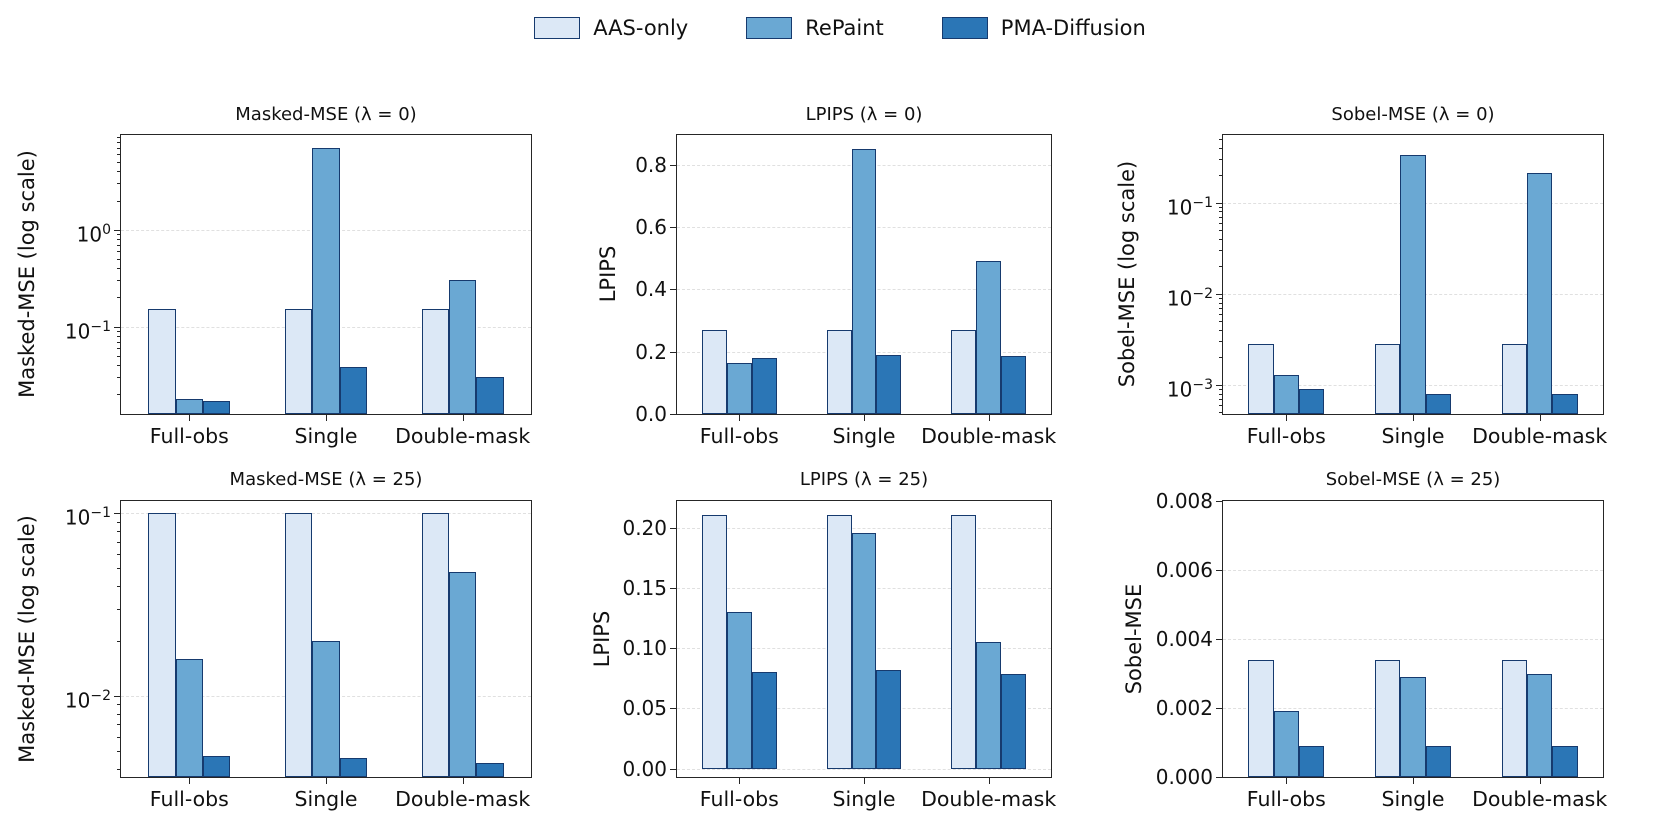 This screenshot has width=1680, height=840. I want to click on y-tick-label: 0.004, so click(1184, 639).